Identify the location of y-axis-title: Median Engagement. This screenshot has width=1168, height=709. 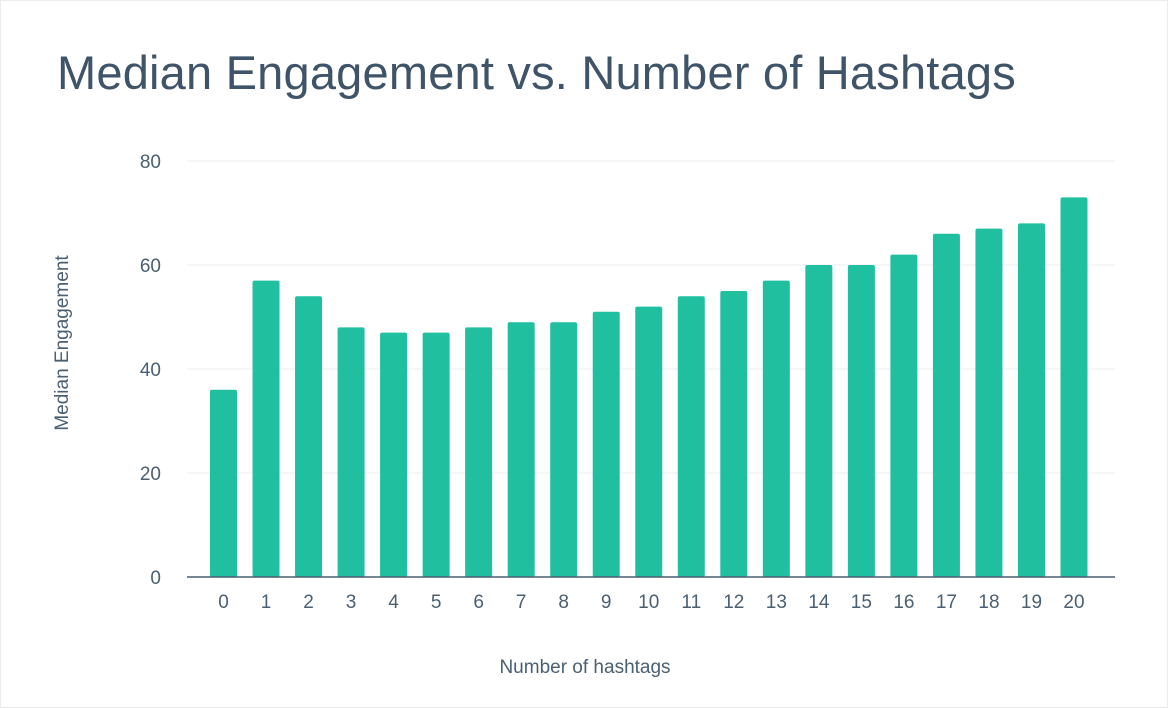
(62, 343).